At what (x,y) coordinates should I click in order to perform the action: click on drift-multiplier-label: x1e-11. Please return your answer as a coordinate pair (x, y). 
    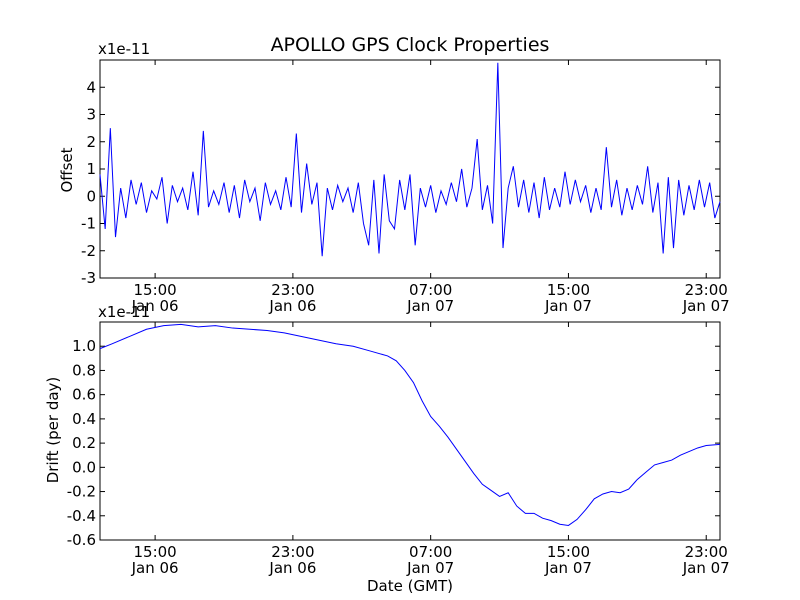
    Looking at the image, I should click on (124, 312).